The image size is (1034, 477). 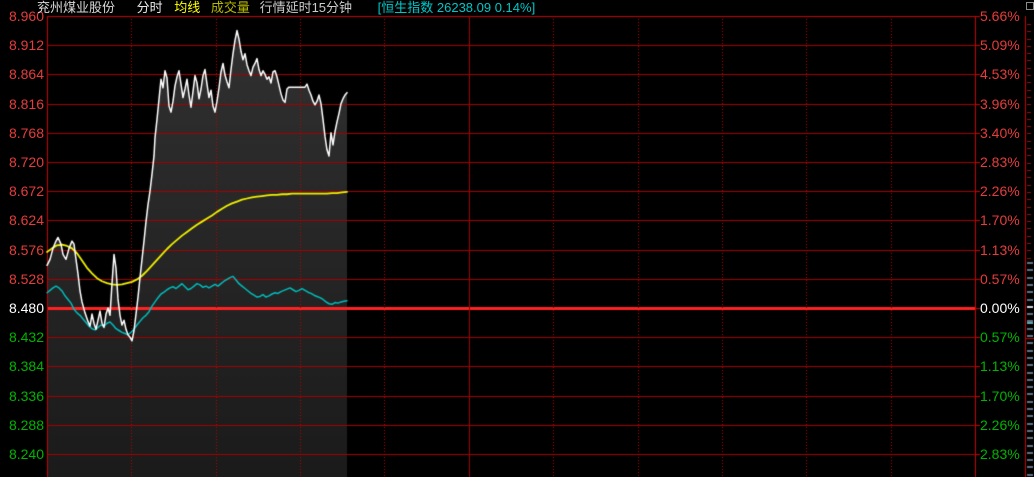 I want to click on tab-timeshare: 分时, so click(x=149, y=7).